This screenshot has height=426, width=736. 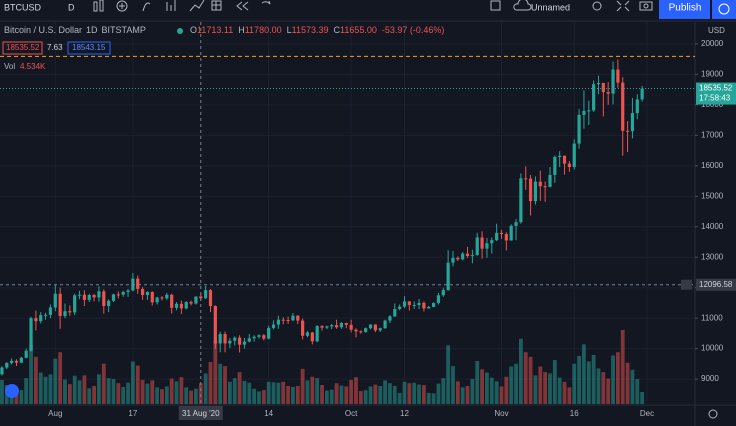 I want to click on ohlc-key: C, so click(x=336, y=30).